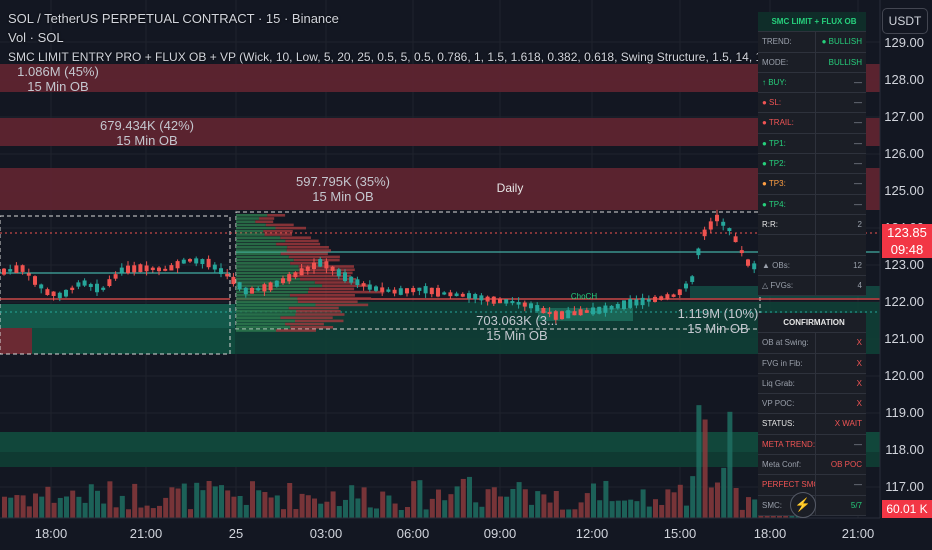  I want to click on panel-row: ● TP1: —, so click(812, 144).